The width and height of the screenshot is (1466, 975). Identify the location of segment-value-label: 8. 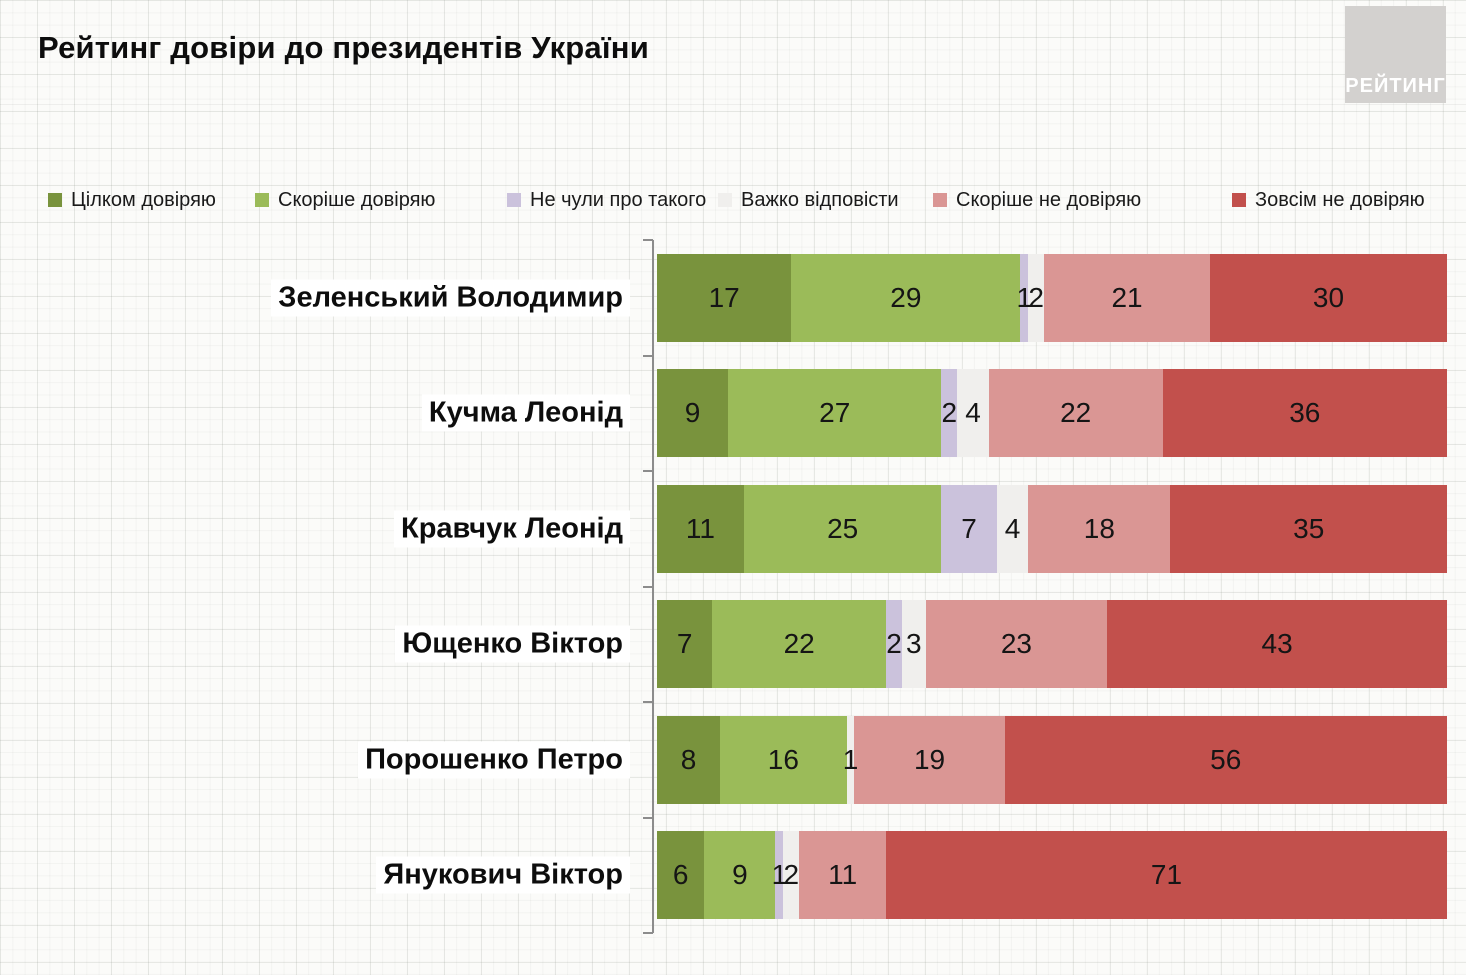
(688, 759).